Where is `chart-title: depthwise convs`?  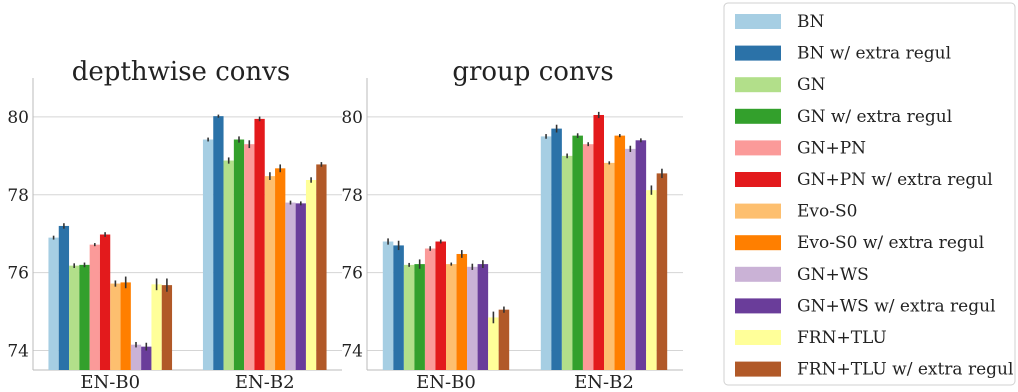 chart-title: depthwise convs is located at coordinates (181, 72).